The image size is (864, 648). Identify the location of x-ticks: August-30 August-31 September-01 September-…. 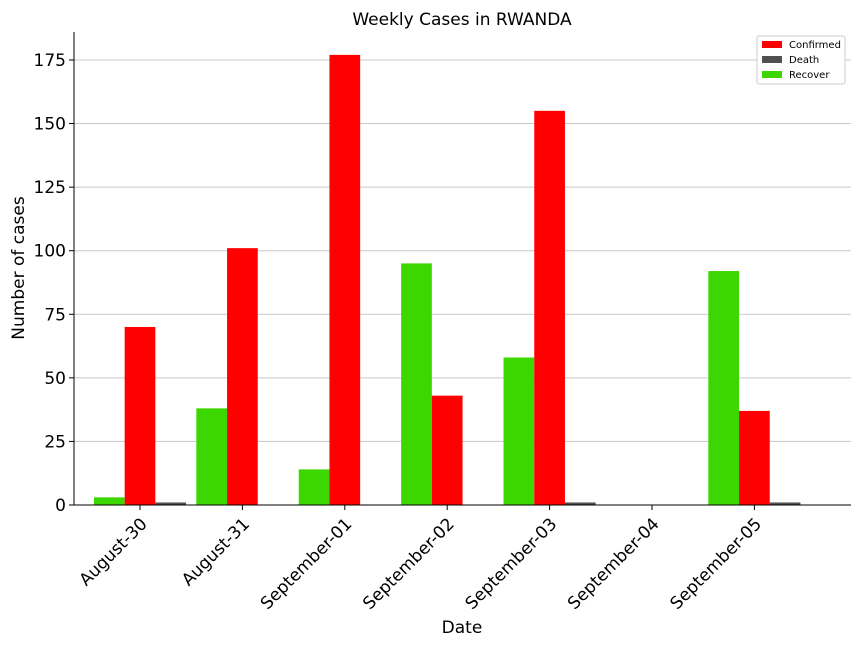
(421, 559).